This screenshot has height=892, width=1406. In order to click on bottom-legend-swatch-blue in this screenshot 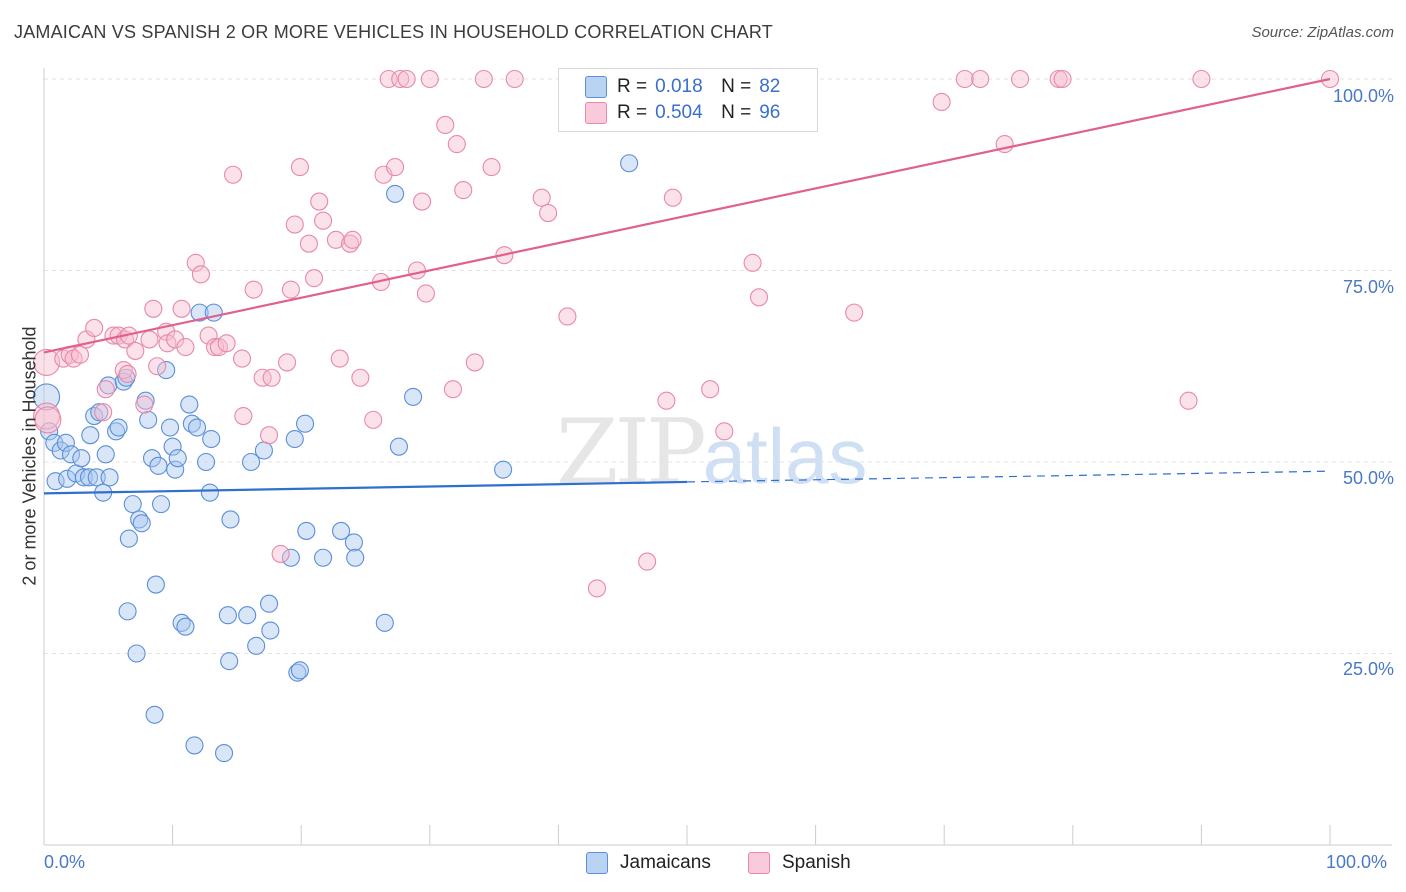, I will do `click(597, 863)`.